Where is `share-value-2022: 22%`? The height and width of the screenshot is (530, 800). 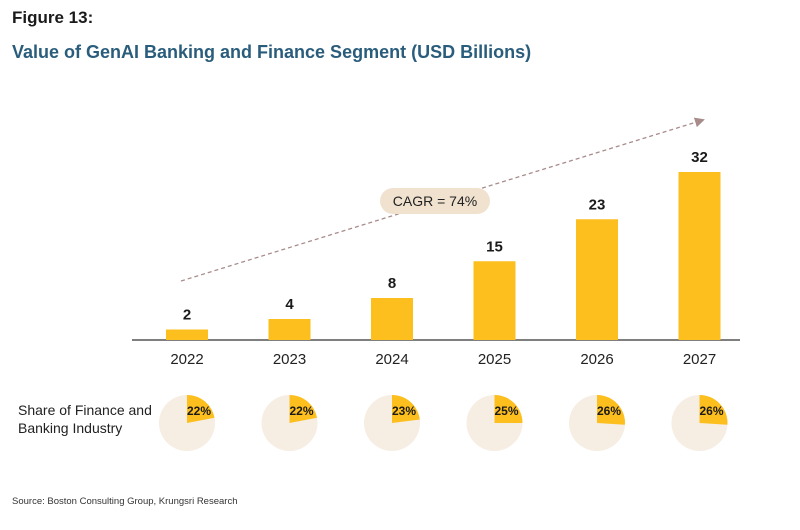 share-value-2022: 22% is located at coordinates (199, 411).